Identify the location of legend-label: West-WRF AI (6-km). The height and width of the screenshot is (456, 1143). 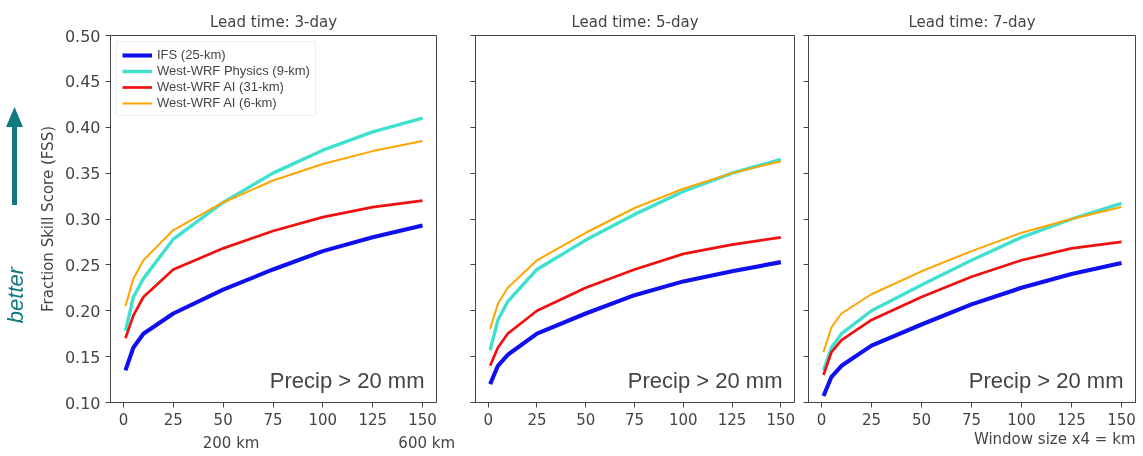
(217, 102).